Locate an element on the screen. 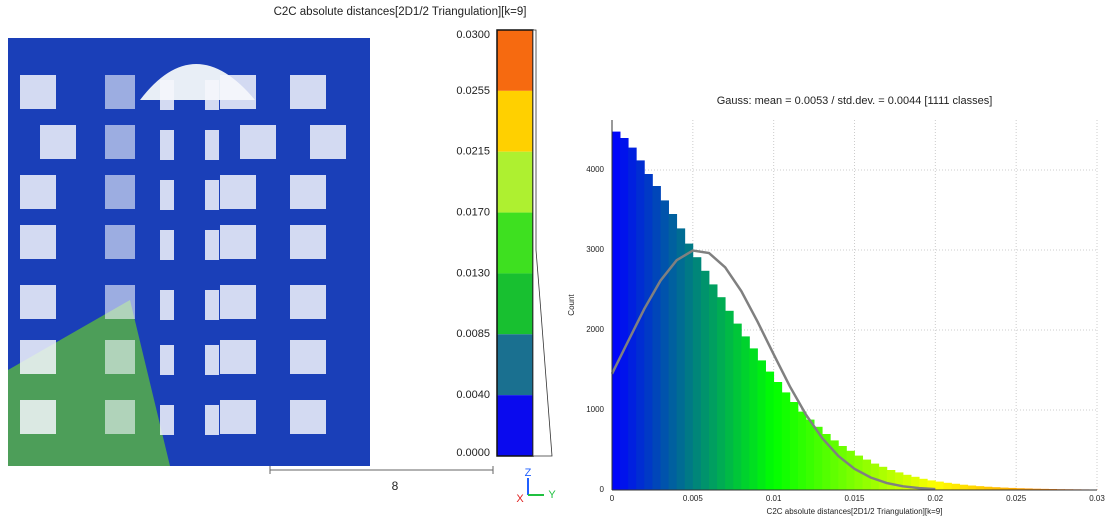 The width and height of the screenshot is (1108, 525). colorbar-label: 0.0255 is located at coordinates (473, 91).